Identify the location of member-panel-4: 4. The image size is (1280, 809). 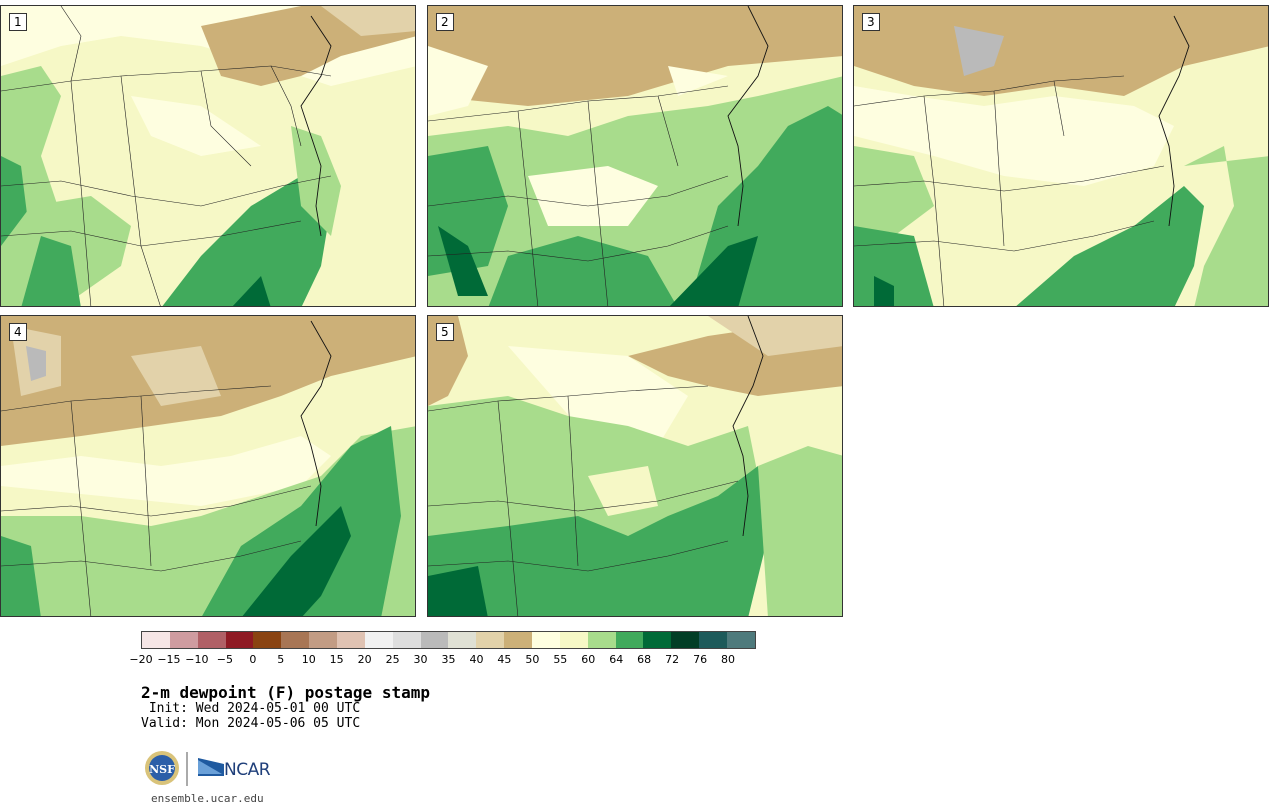
(208, 466).